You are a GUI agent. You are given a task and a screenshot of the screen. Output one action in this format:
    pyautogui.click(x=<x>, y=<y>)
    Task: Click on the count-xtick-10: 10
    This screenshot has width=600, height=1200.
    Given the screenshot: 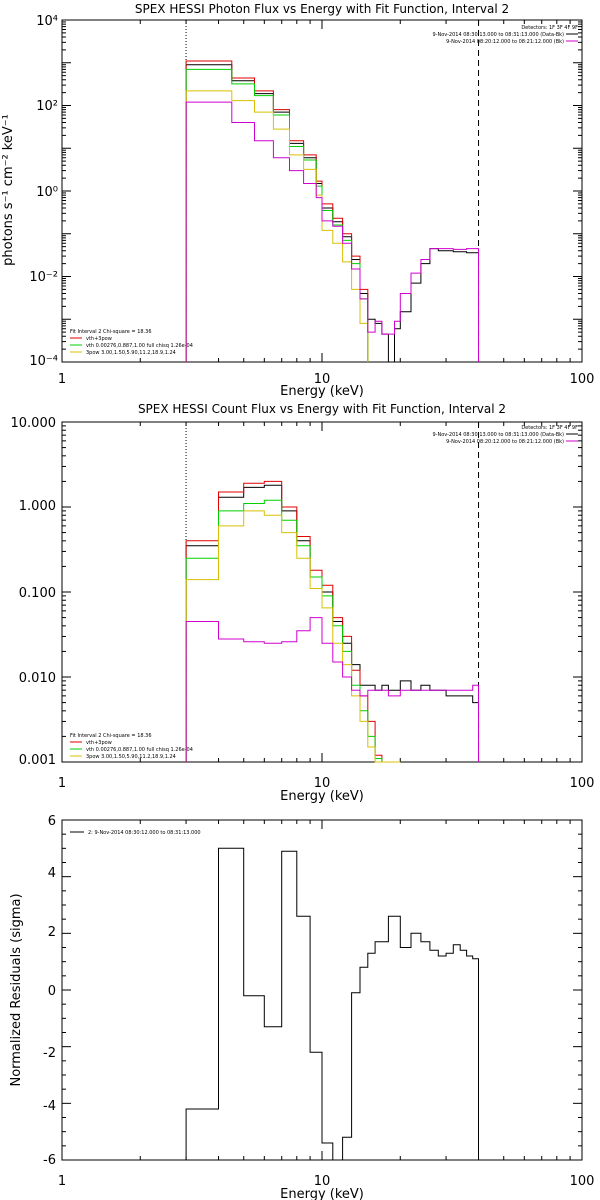 What is the action you would take?
    pyautogui.click(x=322, y=783)
    